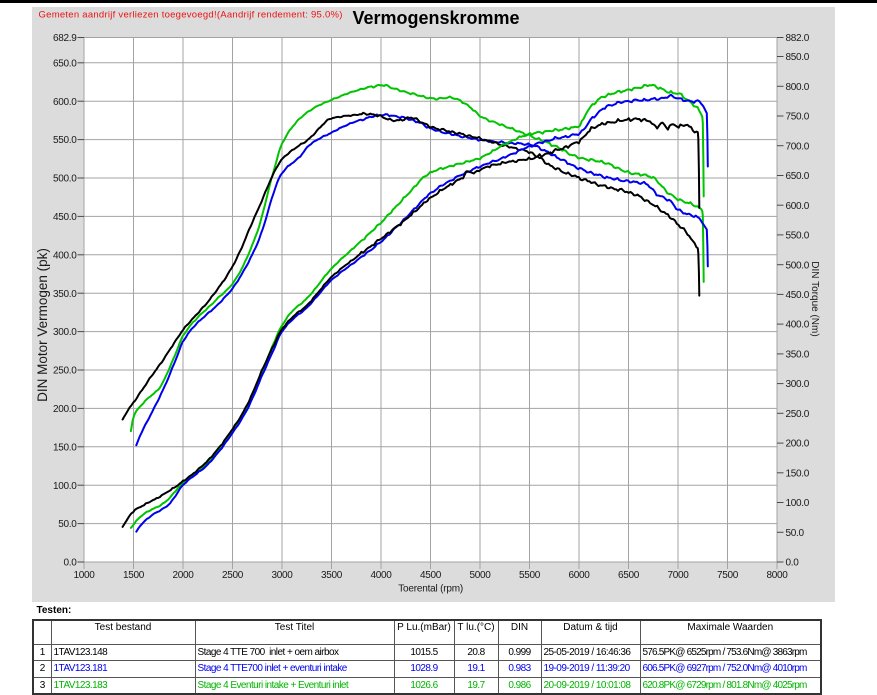 This screenshot has width=877, height=695. What do you see at coordinates (430, 589) in the screenshot?
I see `svg-text: Toerental (rpm)` at bounding box center [430, 589].